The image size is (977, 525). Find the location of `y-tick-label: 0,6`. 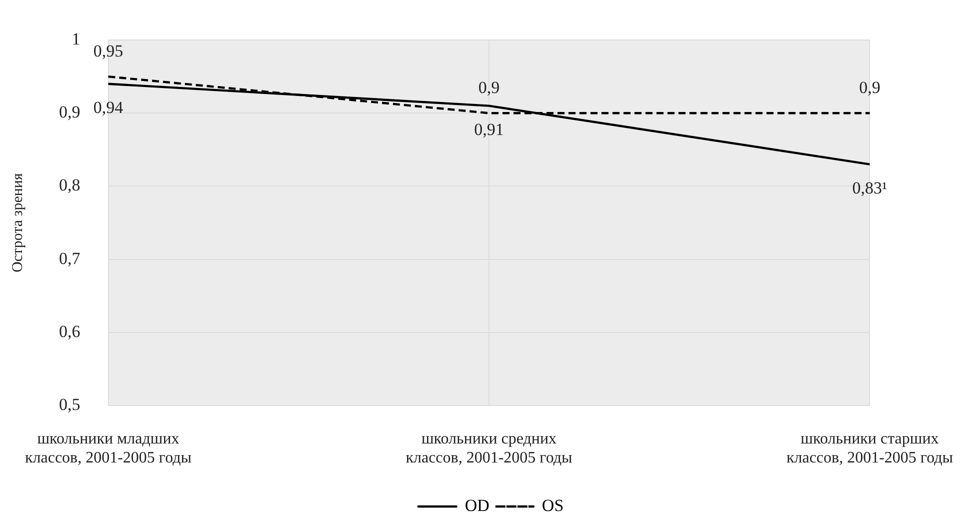

y-tick-label: 0,6 is located at coordinates (69, 331).